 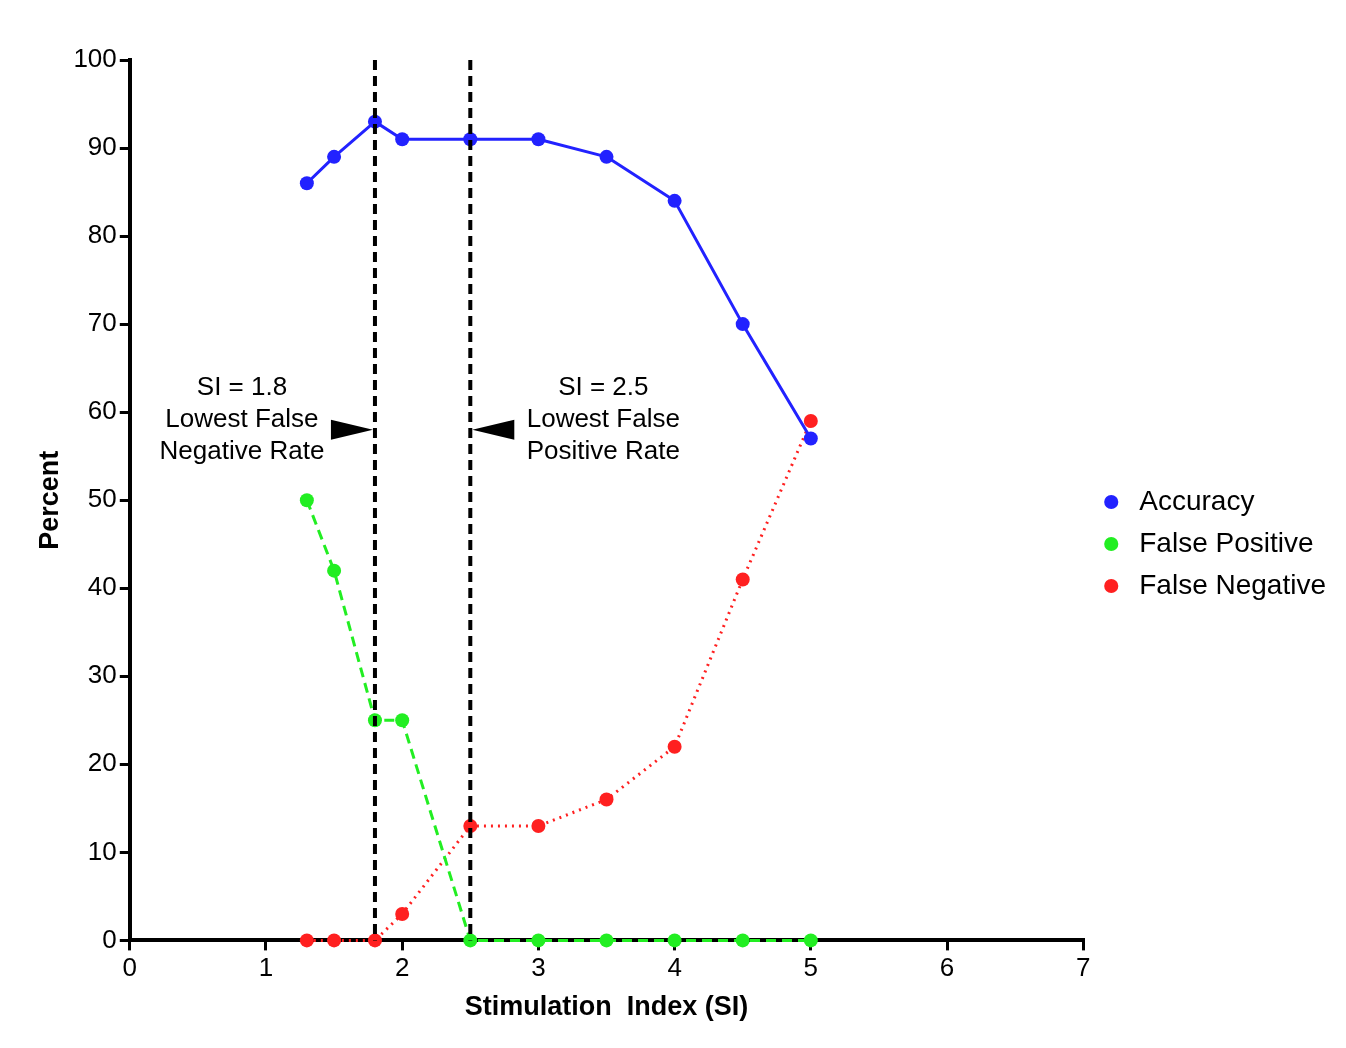 I want to click on annotation: SI = 2.5 Lowest False Positive Rate, so click(x=603, y=417).